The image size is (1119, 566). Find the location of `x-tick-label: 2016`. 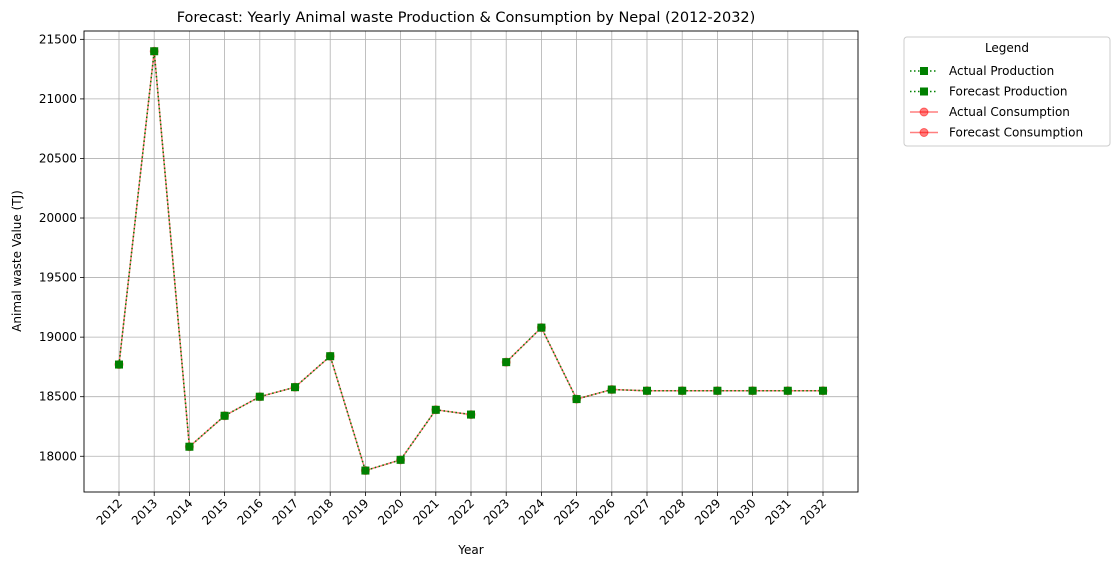

x-tick-label: 2016 is located at coordinates (249, 511).